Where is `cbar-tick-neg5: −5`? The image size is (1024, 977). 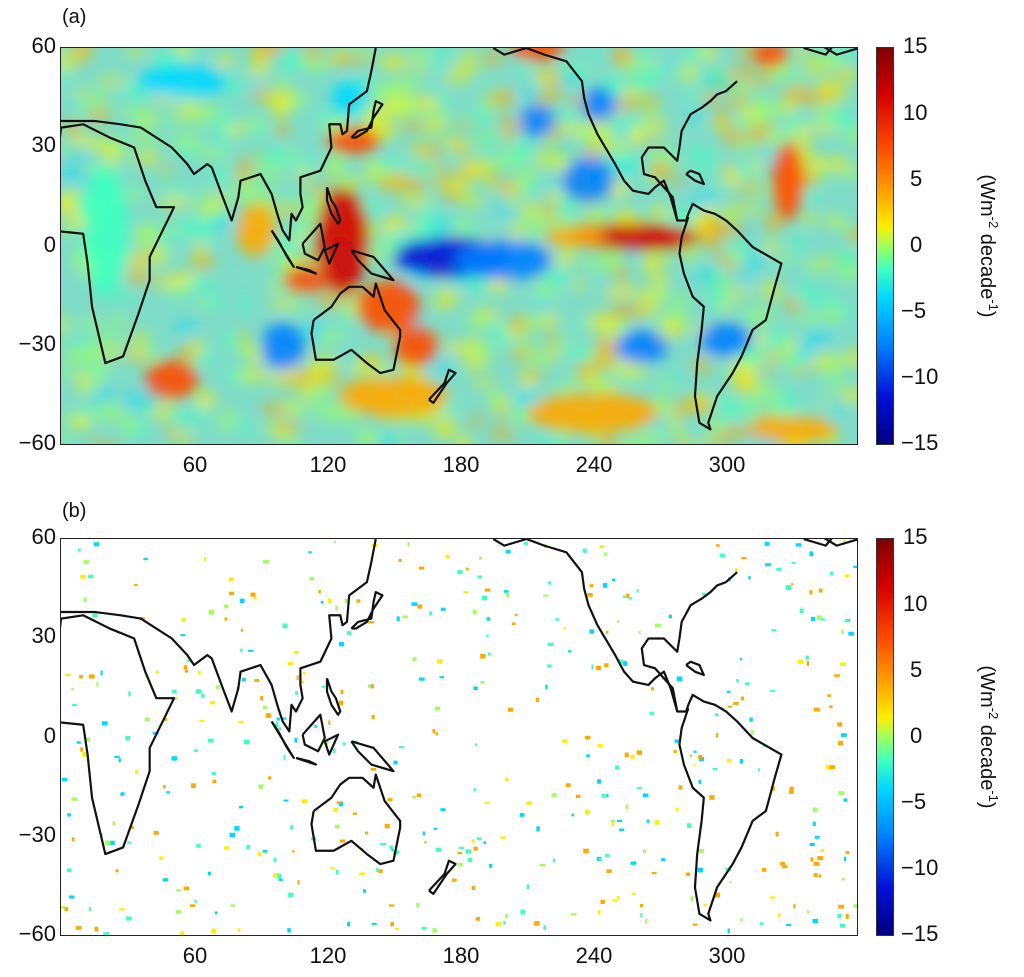 cbar-tick-neg5: −5 is located at coordinates (914, 801).